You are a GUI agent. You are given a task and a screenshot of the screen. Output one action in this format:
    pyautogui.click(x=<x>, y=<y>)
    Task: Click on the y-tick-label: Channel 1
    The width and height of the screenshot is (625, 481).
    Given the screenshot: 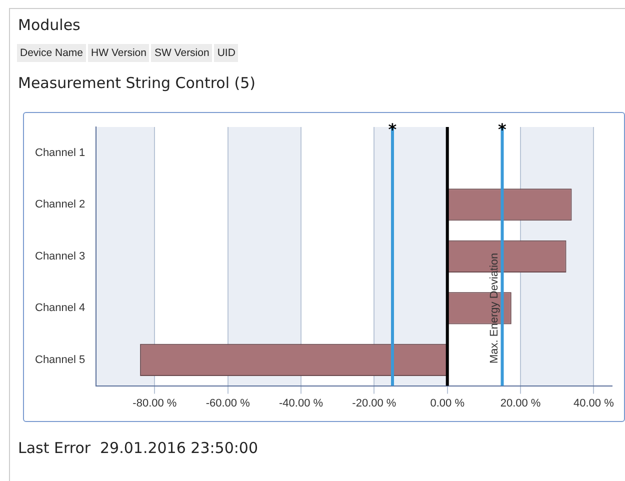 What is the action you would take?
    pyautogui.click(x=60, y=152)
    